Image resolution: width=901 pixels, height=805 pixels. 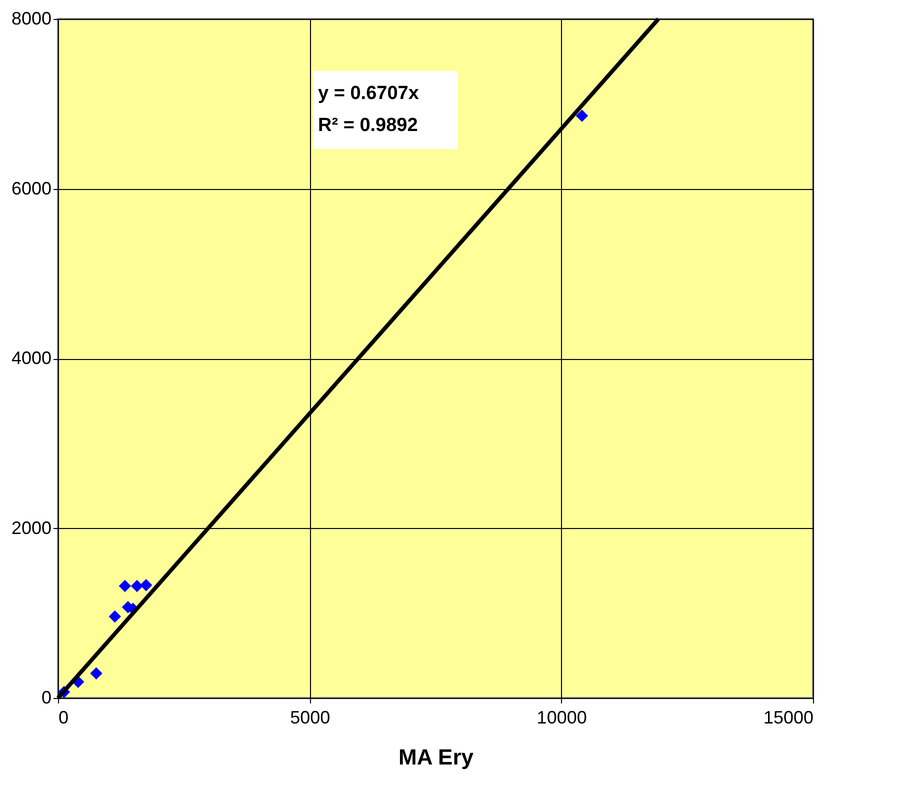 What do you see at coordinates (368, 125) in the screenshot?
I see `annotation: R² = 0.9892` at bounding box center [368, 125].